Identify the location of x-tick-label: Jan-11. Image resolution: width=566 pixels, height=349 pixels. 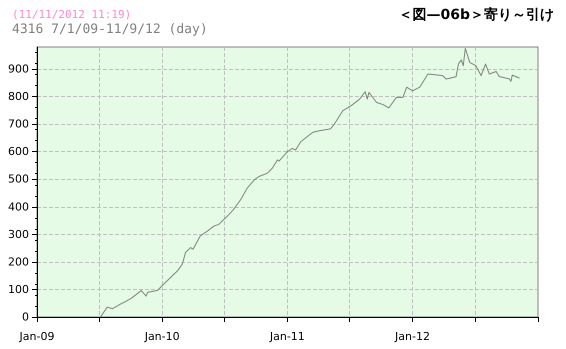
(286, 336).